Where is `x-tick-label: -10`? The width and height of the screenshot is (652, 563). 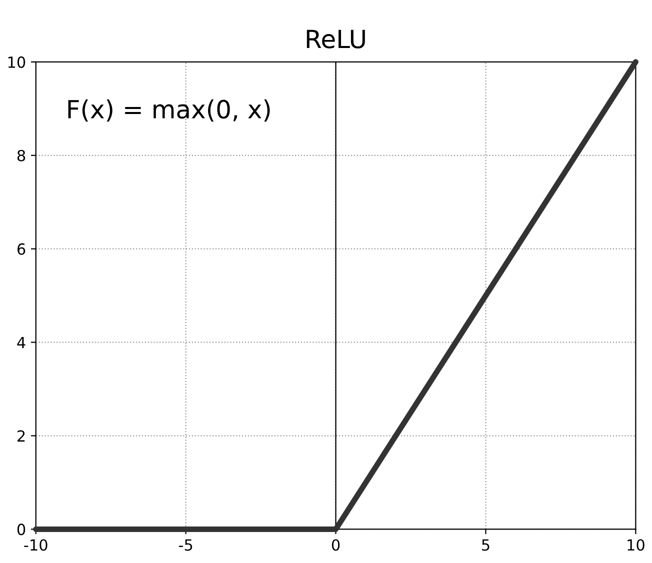 x-tick-label: -10 is located at coordinates (36, 545).